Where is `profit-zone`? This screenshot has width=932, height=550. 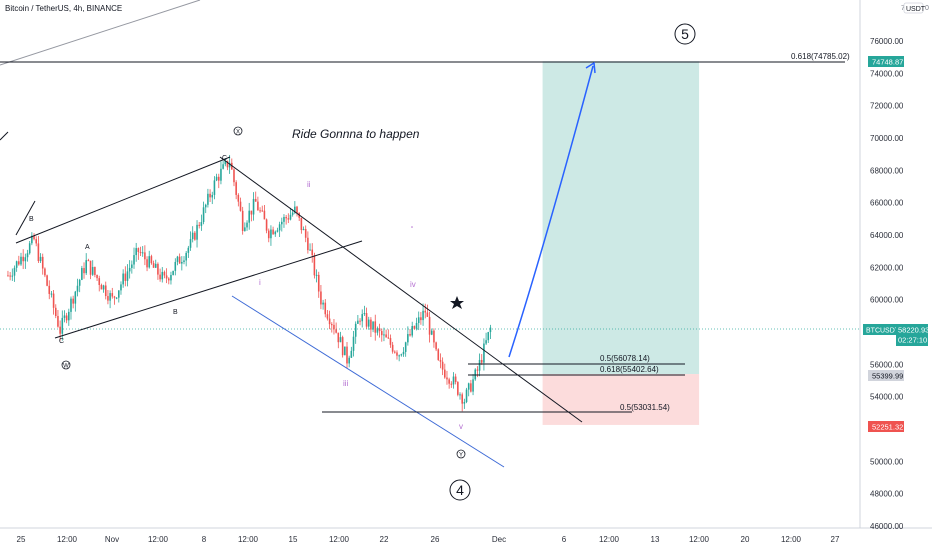 profit-zone is located at coordinates (621, 218).